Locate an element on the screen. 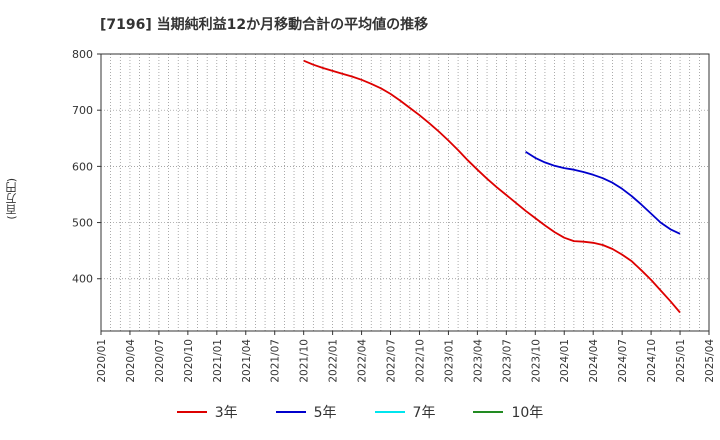 The image size is (720, 440). y-tick-label: 700 is located at coordinates (82, 110).